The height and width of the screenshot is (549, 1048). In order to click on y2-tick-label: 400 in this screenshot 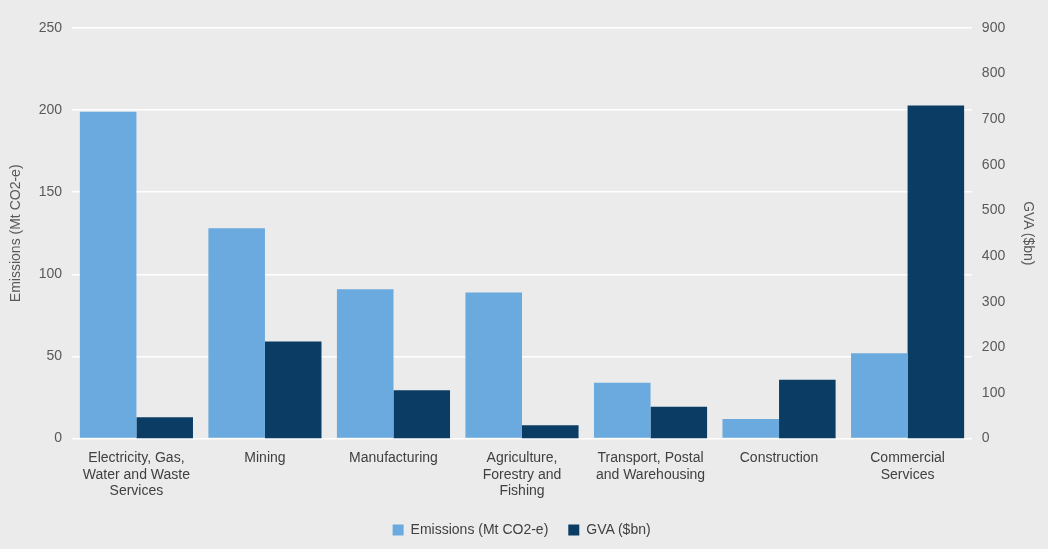, I will do `click(993, 254)`.